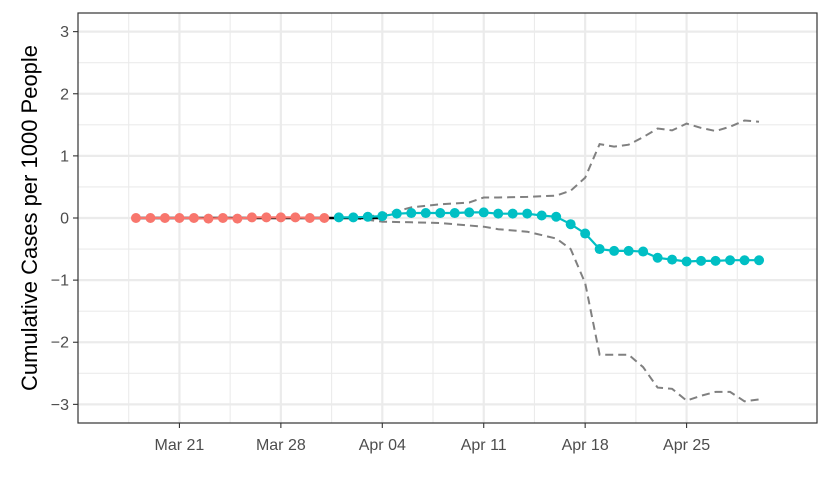 This screenshot has height=498, width=830. Describe the element at coordinates (29, 218) in the screenshot. I see `y-axis-title: Cumulative Cases per 1000 People` at that location.